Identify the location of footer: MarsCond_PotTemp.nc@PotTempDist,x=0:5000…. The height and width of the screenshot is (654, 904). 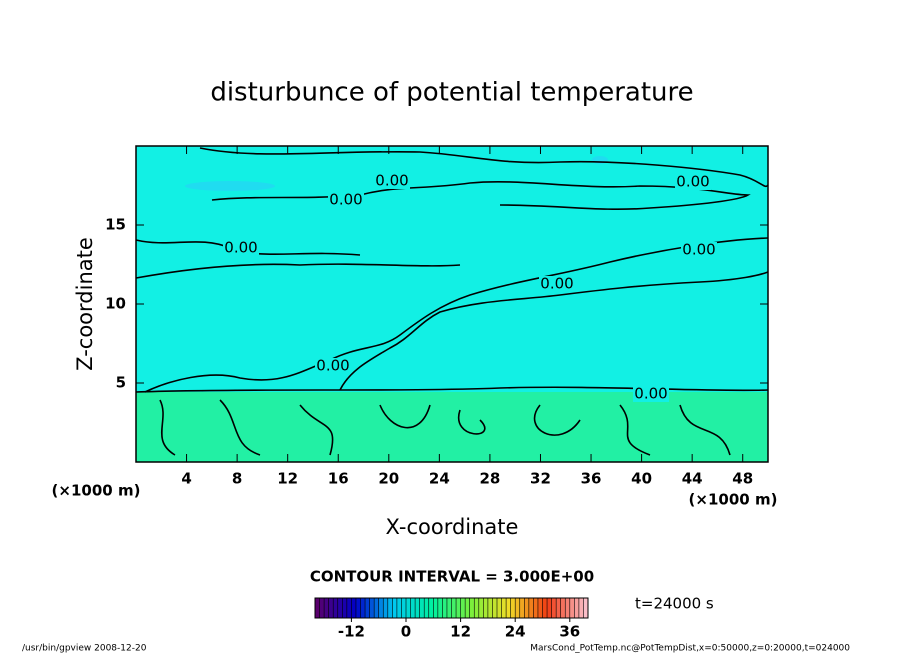
(690, 649).